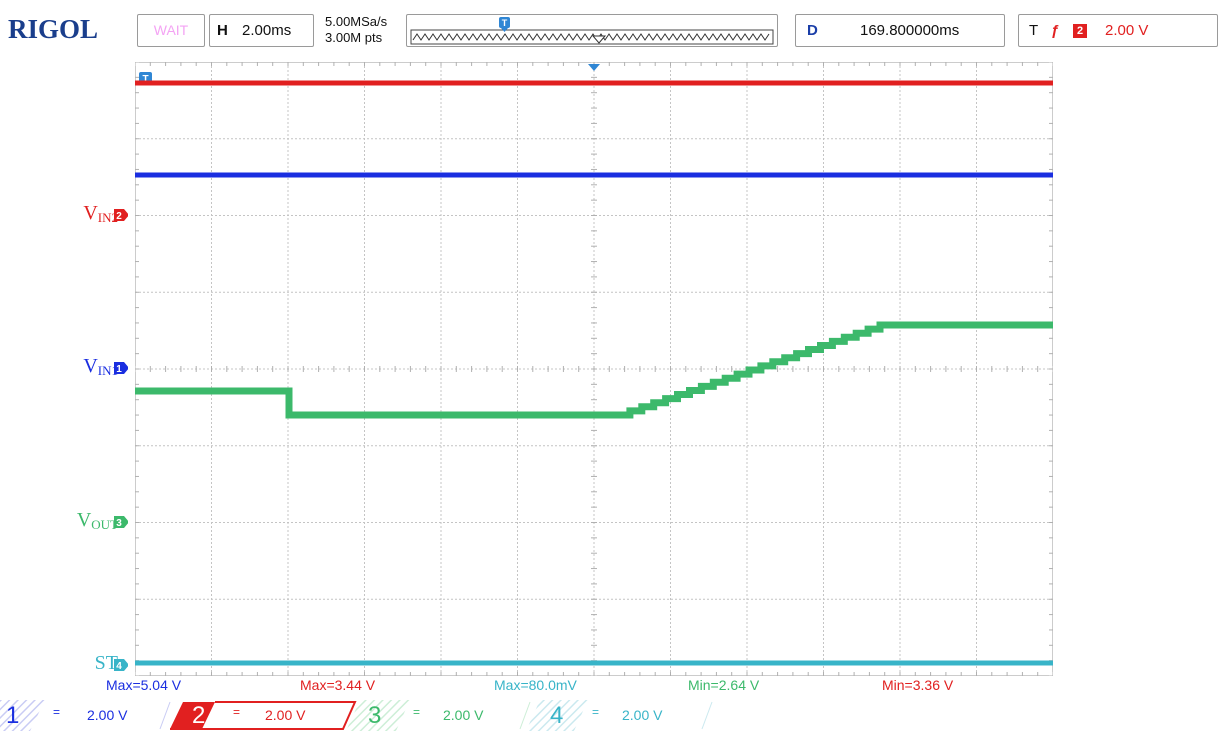 The height and width of the screenshot is (731, 1223). I want to click on horizontal-label: H, so click(222, 30).